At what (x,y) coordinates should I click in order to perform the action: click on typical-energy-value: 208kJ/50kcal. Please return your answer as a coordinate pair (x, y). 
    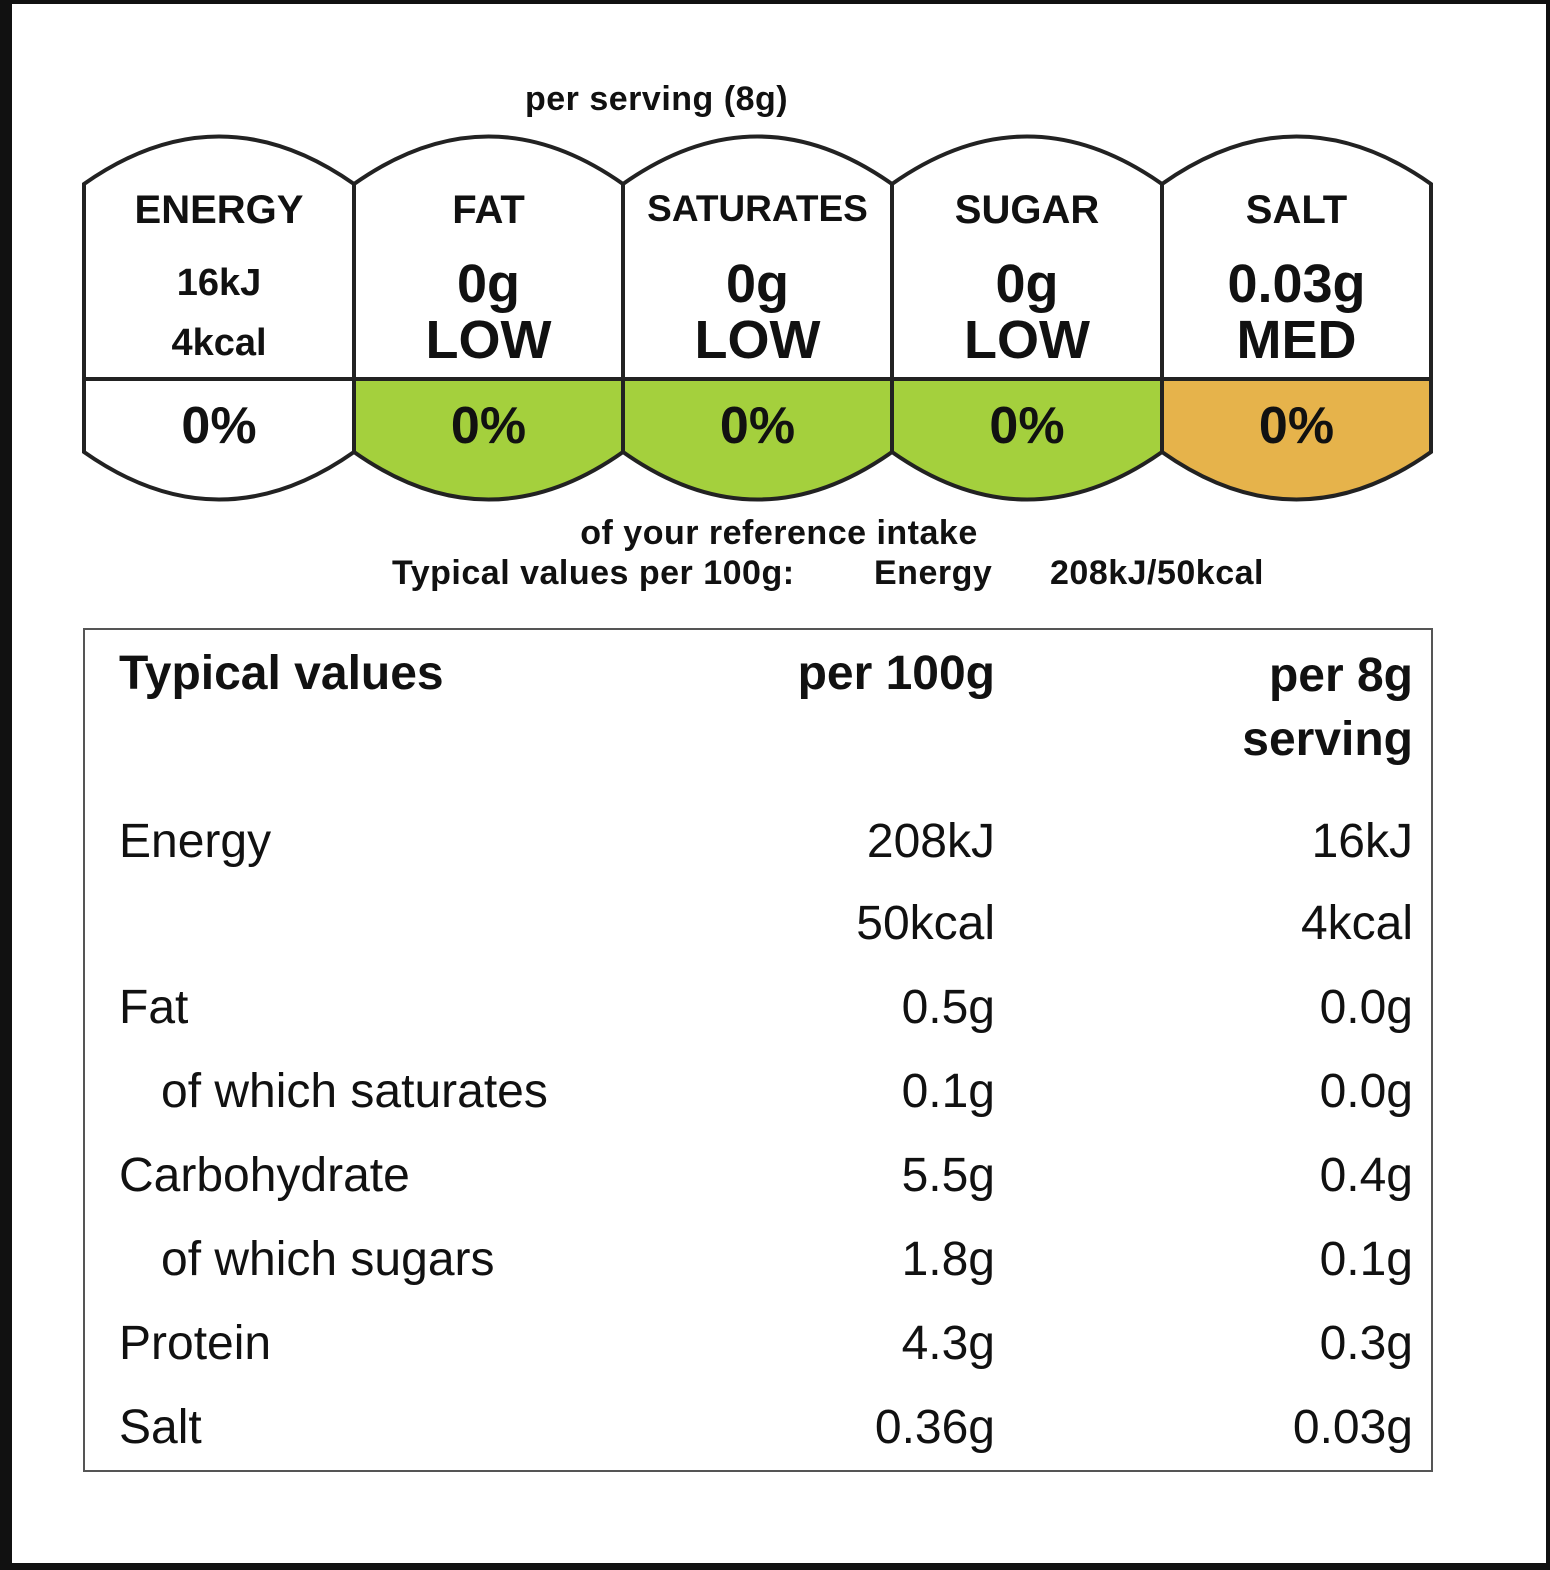
    Looking at the image, I should click on (1157, 573).